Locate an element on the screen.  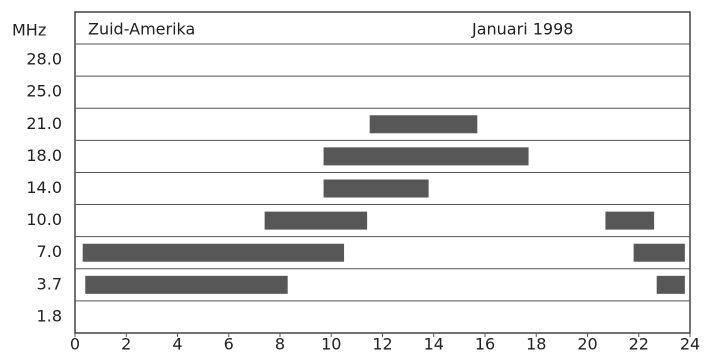
y-tick-label: 10.0 is located at coordinates (44, 219).